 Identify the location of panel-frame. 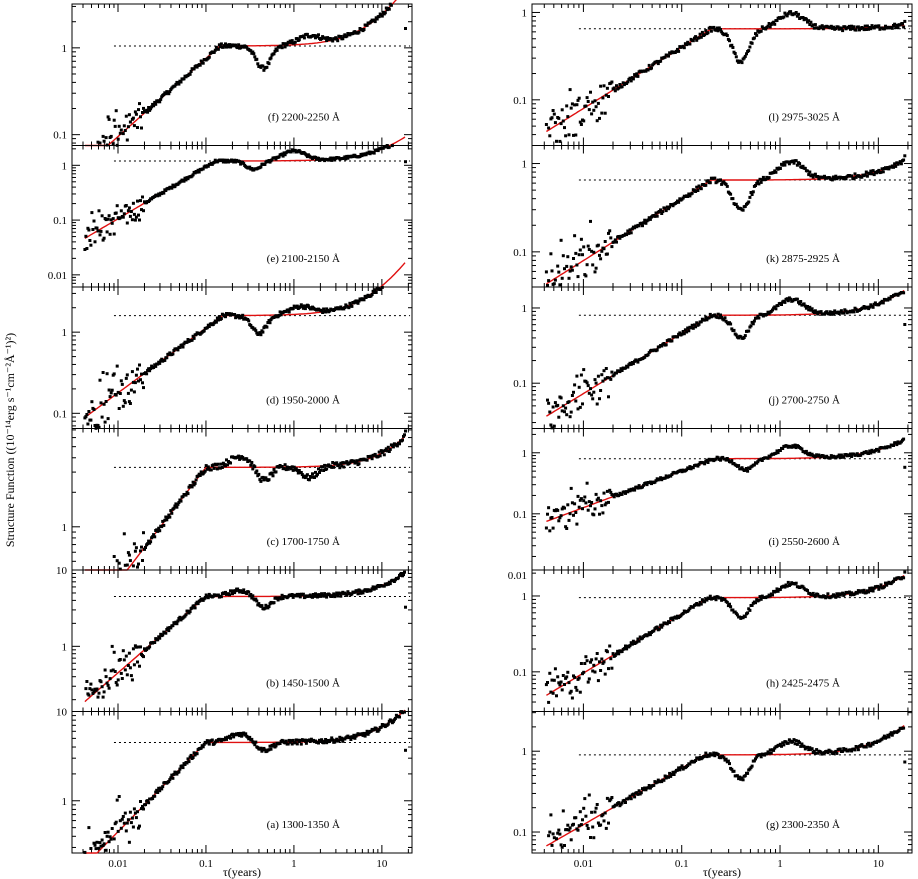
(242, 782).